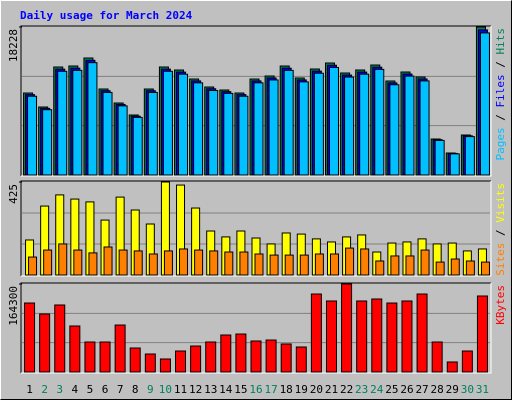 The image size is (512, 400). I want to click on x-tick-label: 30, so click(467, 389).